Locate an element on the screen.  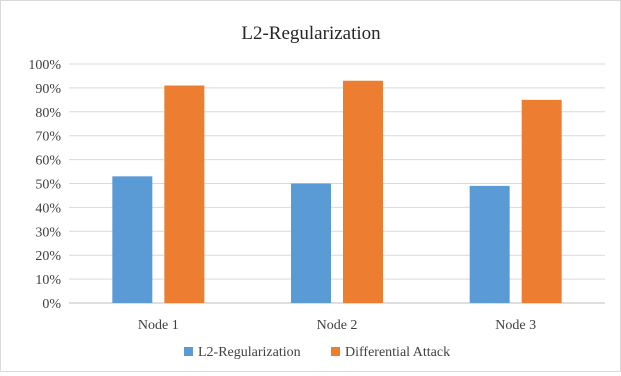
y-tick-label: 0% is located at coordinates (51, 304).